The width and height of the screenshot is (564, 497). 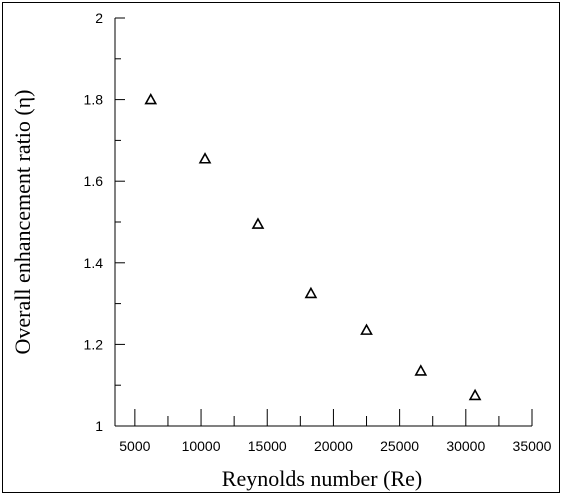 What do you see at coordinates (94, 263) in the screenshot?
I see `y-tick-label: 1.4` at bounding box center [94, 263].